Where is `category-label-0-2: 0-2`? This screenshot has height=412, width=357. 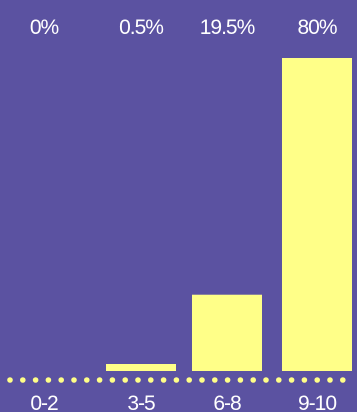 category-label-0-2: 0-2 is located at coordinates (44, 402).